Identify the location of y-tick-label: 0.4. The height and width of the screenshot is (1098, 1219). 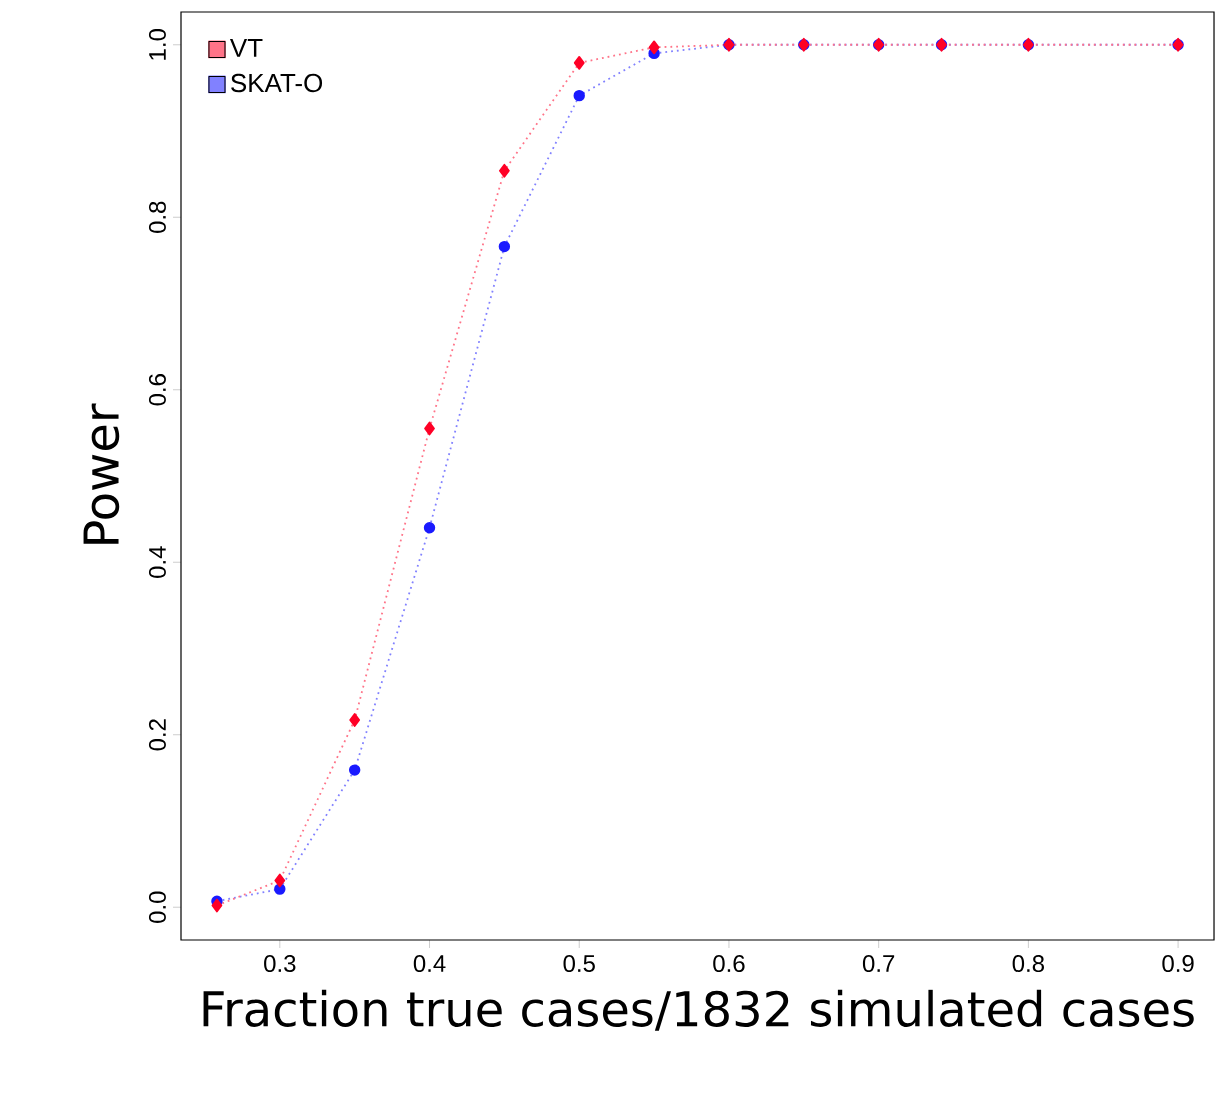
(157, 562).